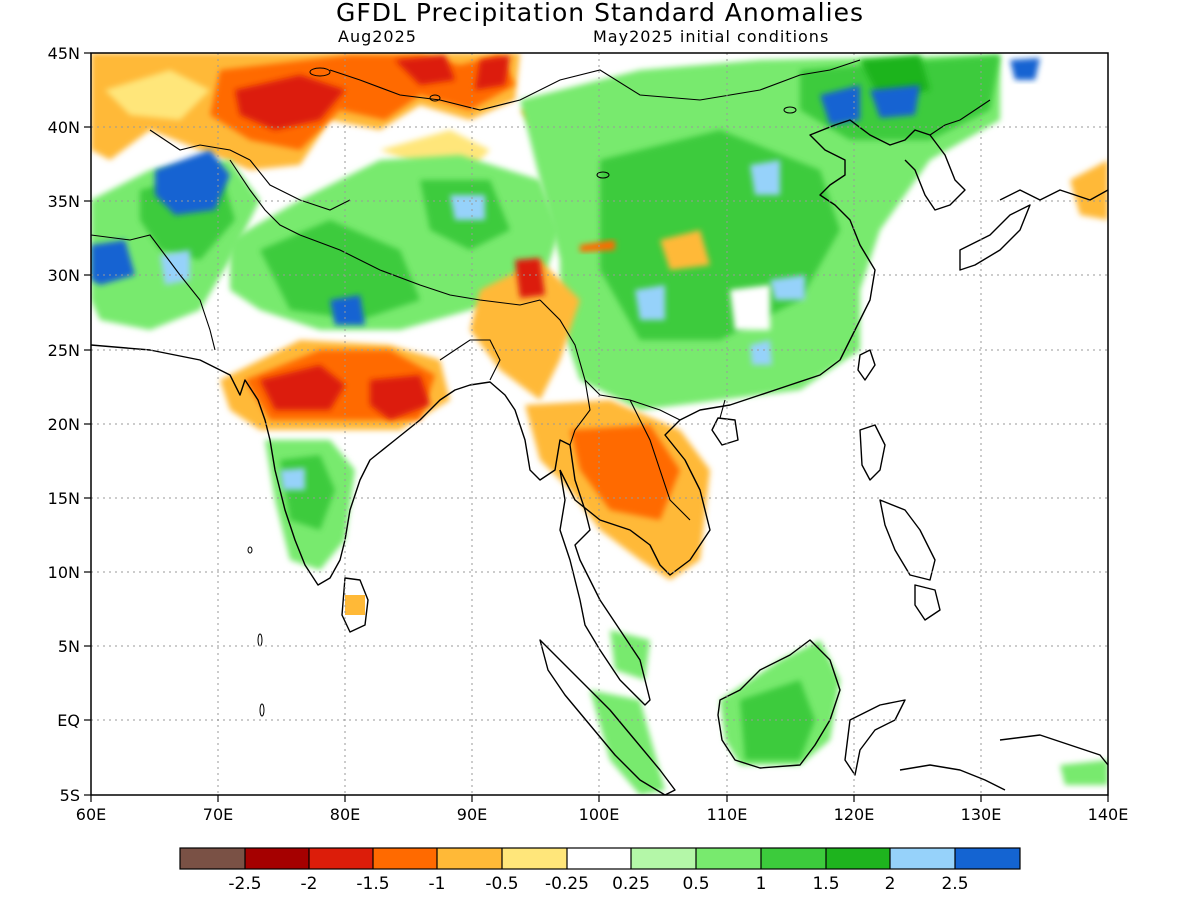  What do you see at coordinates (1108, 814) in the screenshot?
I see `x-tick-label: 140E` at bounding box center [1108, 814].